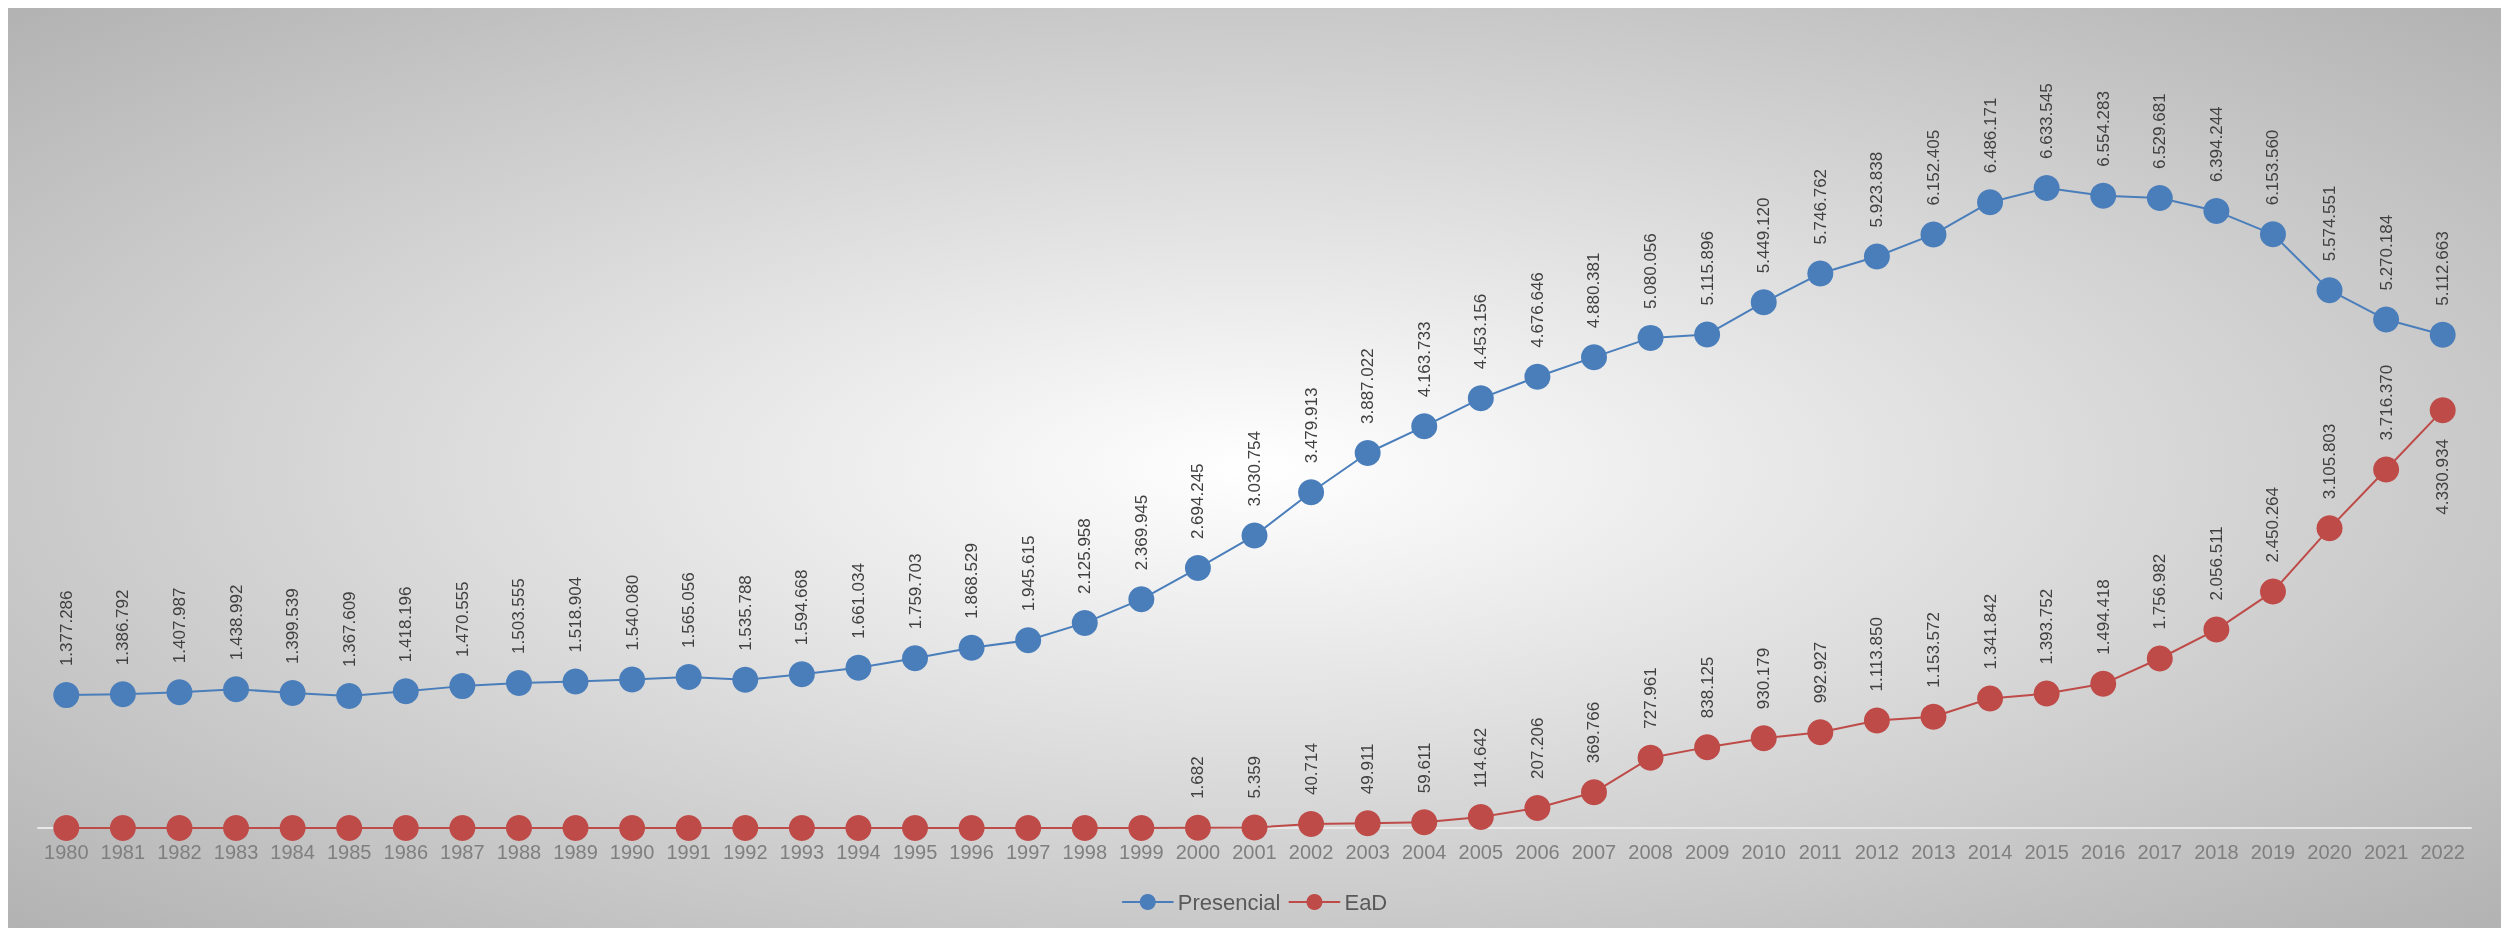 The image size is (2509, 936). What do you see at coordinates (1229, 902) in the screenshot?
I see `legend-label: Presencial` at bounding box center [1229, 902].